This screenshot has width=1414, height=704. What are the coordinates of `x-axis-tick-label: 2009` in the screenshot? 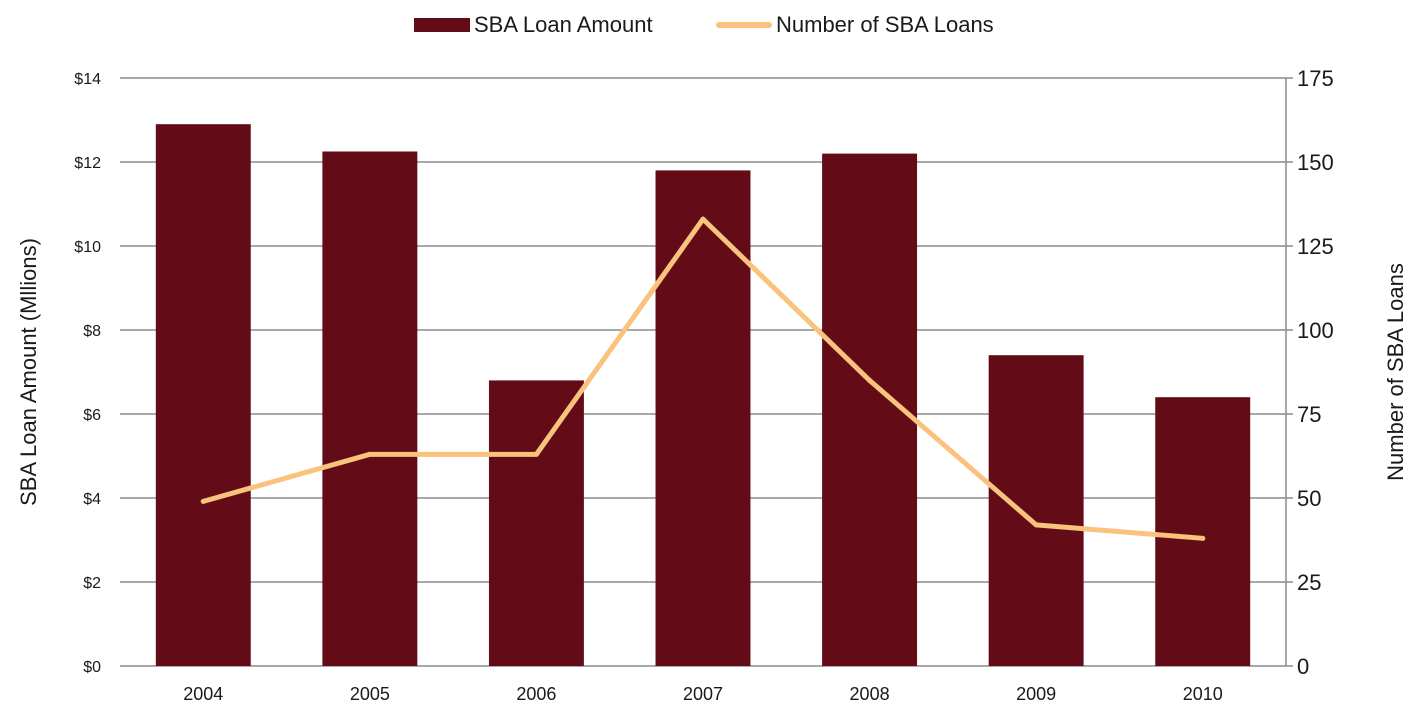 It's located at (1036, 694).